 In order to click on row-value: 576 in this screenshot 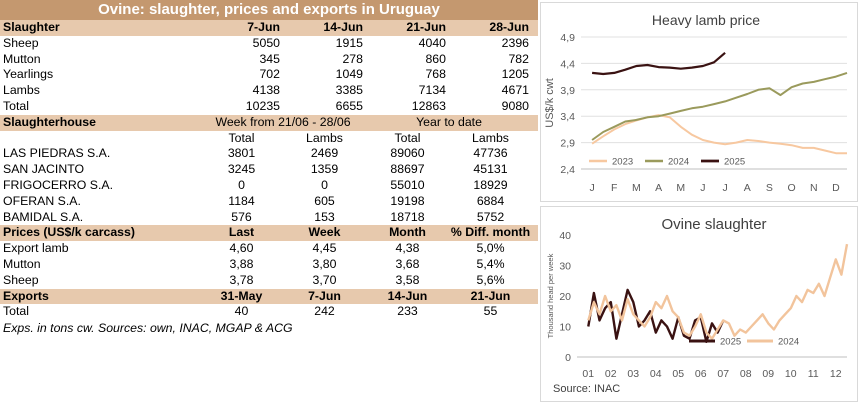, I will do `click(241, 216)`.